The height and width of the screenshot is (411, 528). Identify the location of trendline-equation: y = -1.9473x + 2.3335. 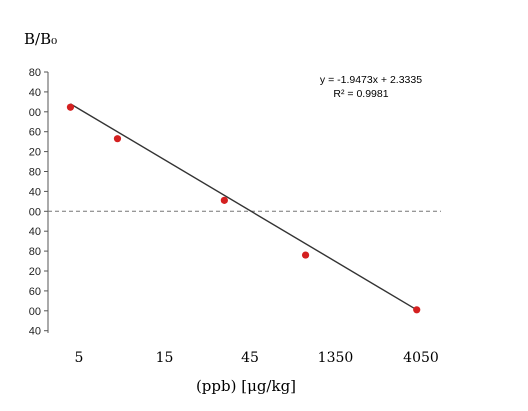
(371, 80).